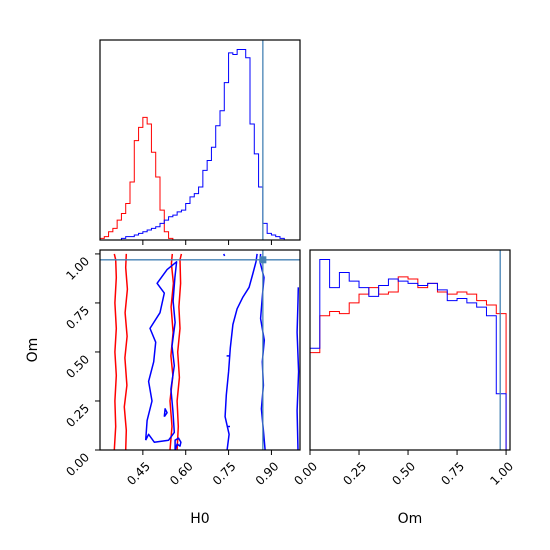 The width and height of the screenshot is (550, 550). What do you see at coordinates (181, 473) in the screenshot?
I see `joint-x-tick-label: 0.60` at bounding box center [181, 473].